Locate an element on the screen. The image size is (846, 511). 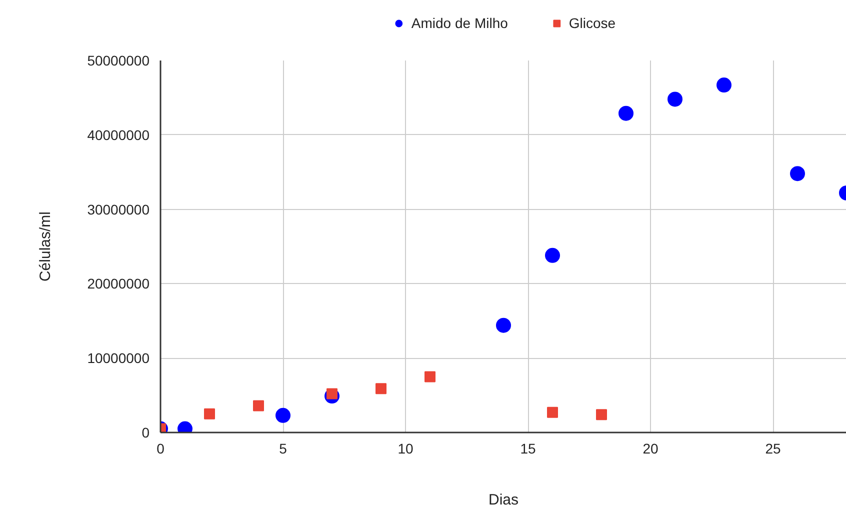
y-tick-label: 20000000 is located at coordinates (118, 284).